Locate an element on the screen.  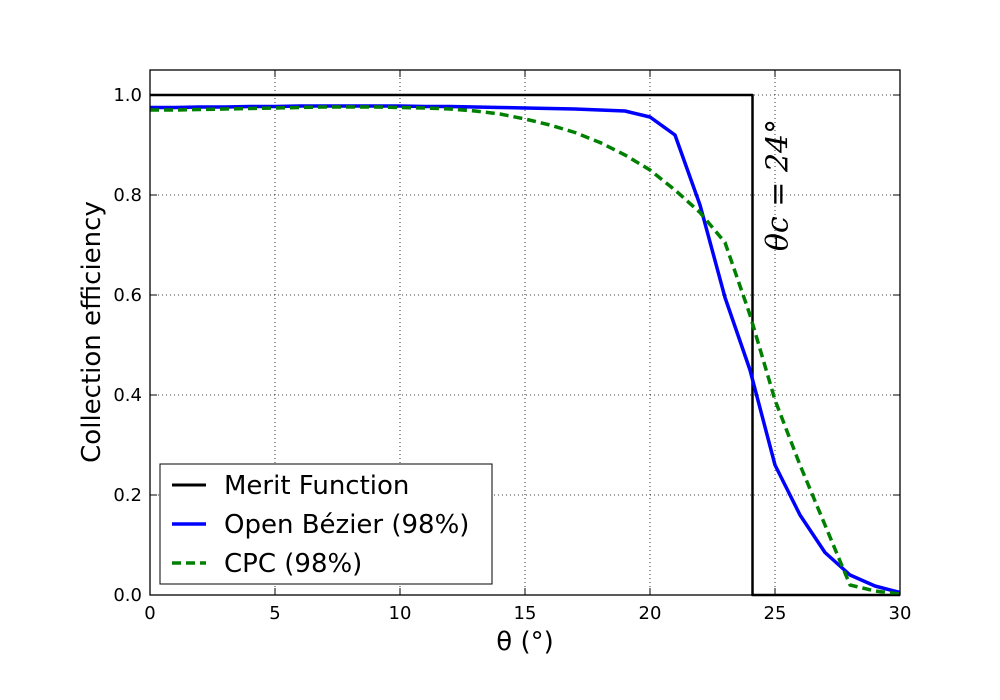
x-tick-label: 20 is located at coordinates (650, 613).